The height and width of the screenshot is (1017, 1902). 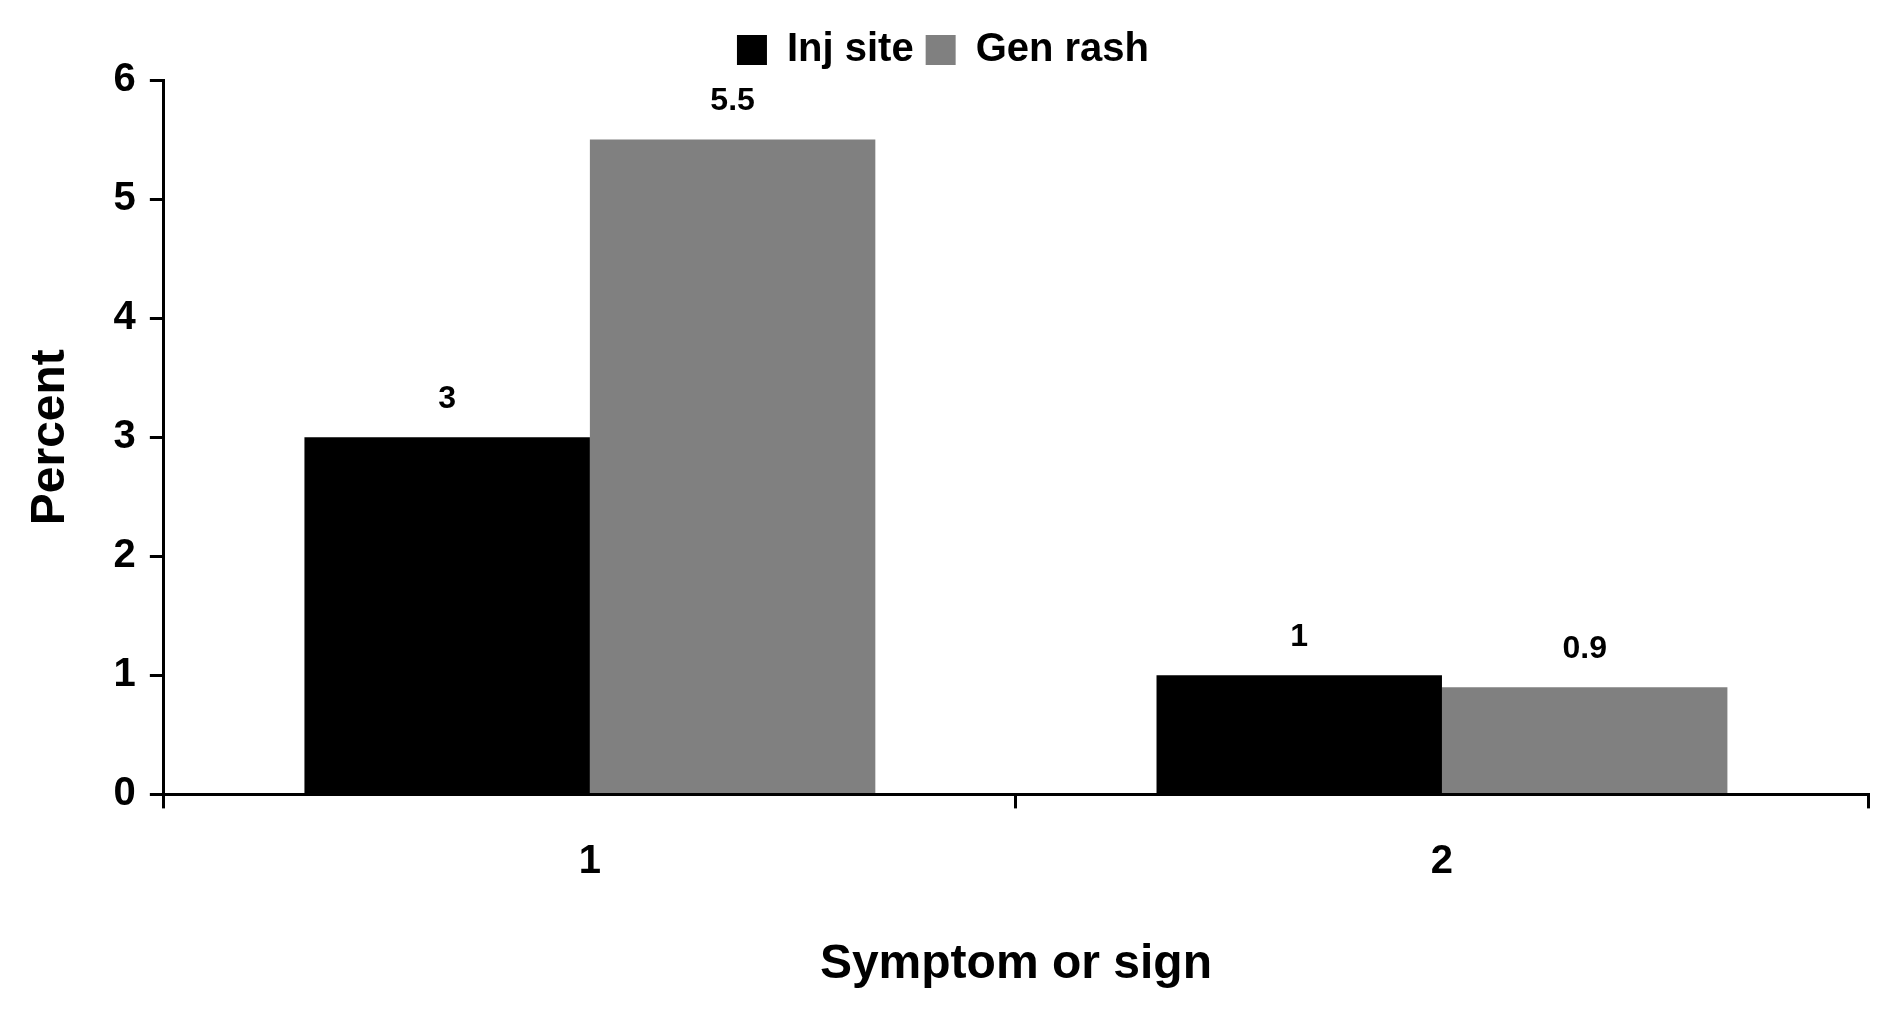 I want to click on y-axis-title: Percent, so click(x=48, y=437).